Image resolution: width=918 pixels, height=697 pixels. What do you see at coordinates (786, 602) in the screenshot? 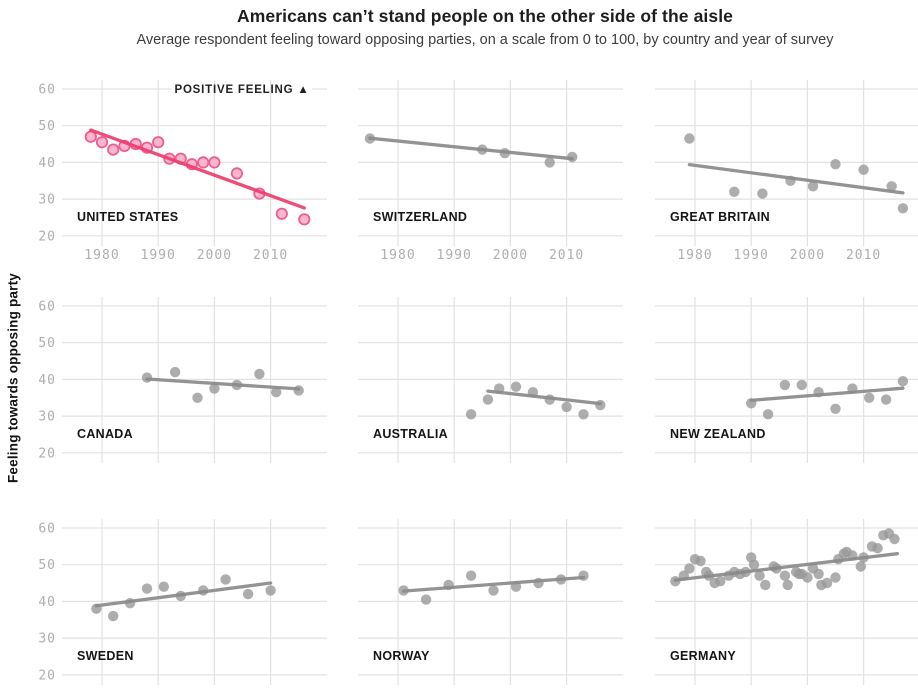
I see `panel-germany: GERMANY` at bounding box center [786, 602].